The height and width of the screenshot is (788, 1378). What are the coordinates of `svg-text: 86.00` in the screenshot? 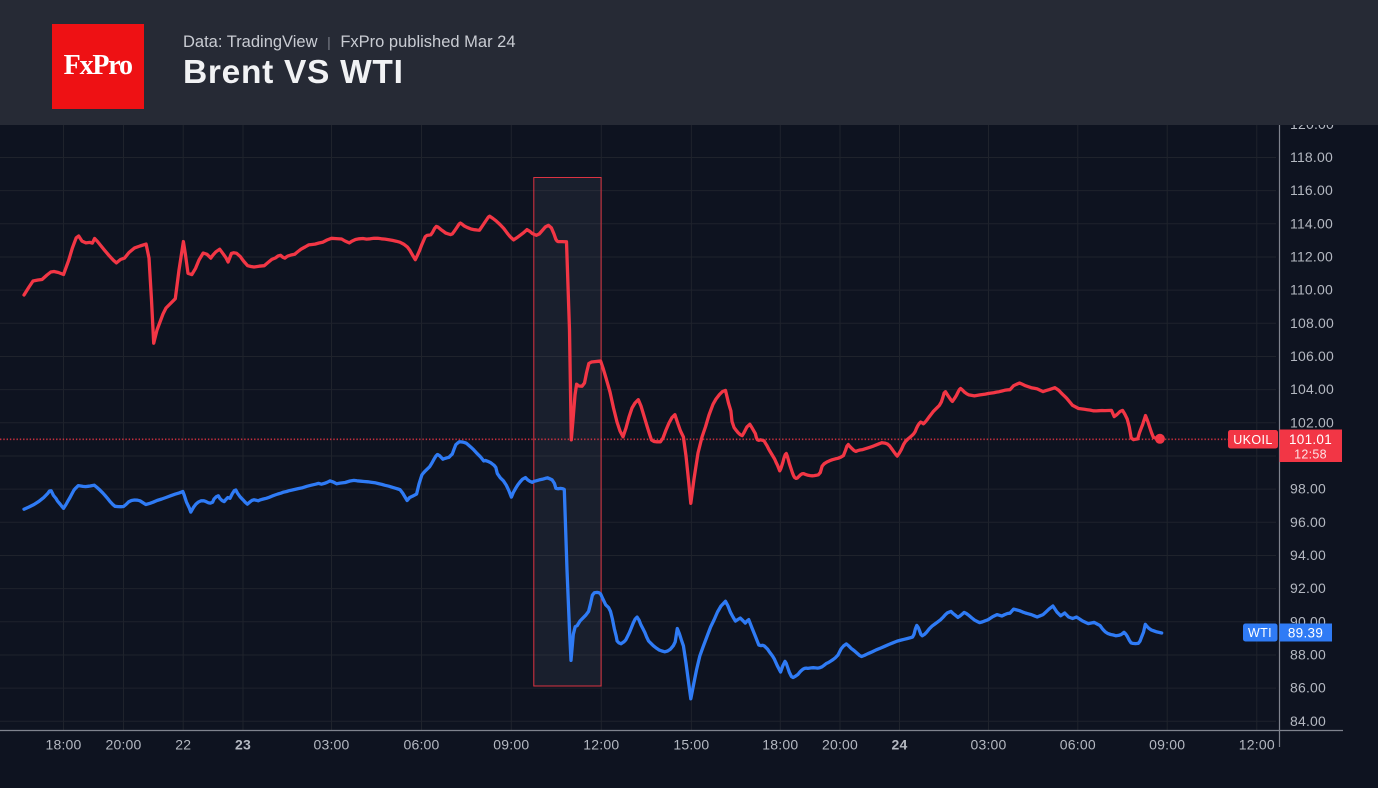 It's located at (1308, 688).